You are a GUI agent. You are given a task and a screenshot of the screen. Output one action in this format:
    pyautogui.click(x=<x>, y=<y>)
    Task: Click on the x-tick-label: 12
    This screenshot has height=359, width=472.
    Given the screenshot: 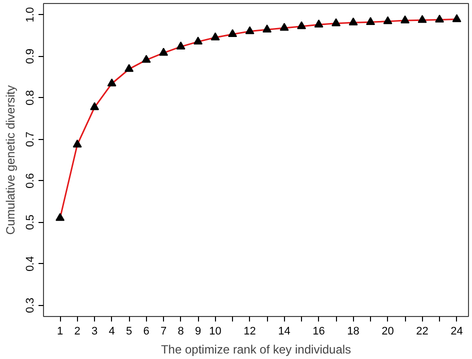 What is the action you would take?
    pyautogui.click(x=250, y=332)
    